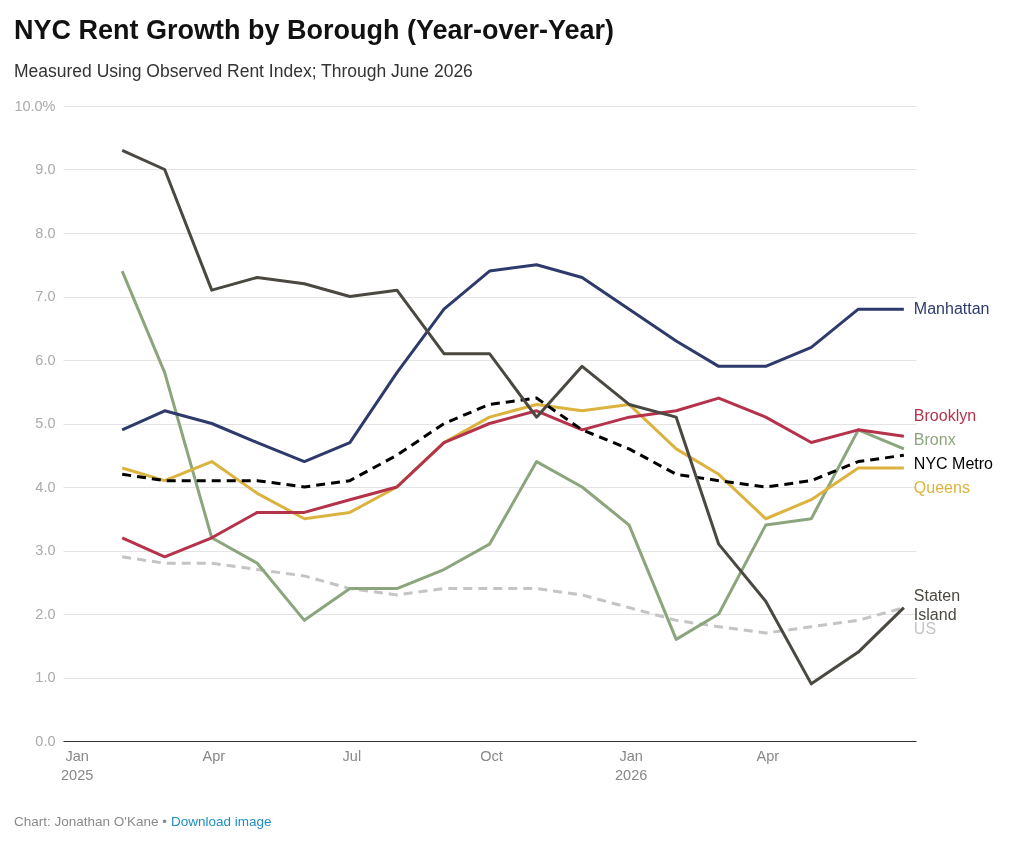 Image resolution: width=1024 pixels, height=846 pixels. Describe the element at coordinates (45, 613) in the screenshot. I see `y-tick-label: 2.0` at that location.